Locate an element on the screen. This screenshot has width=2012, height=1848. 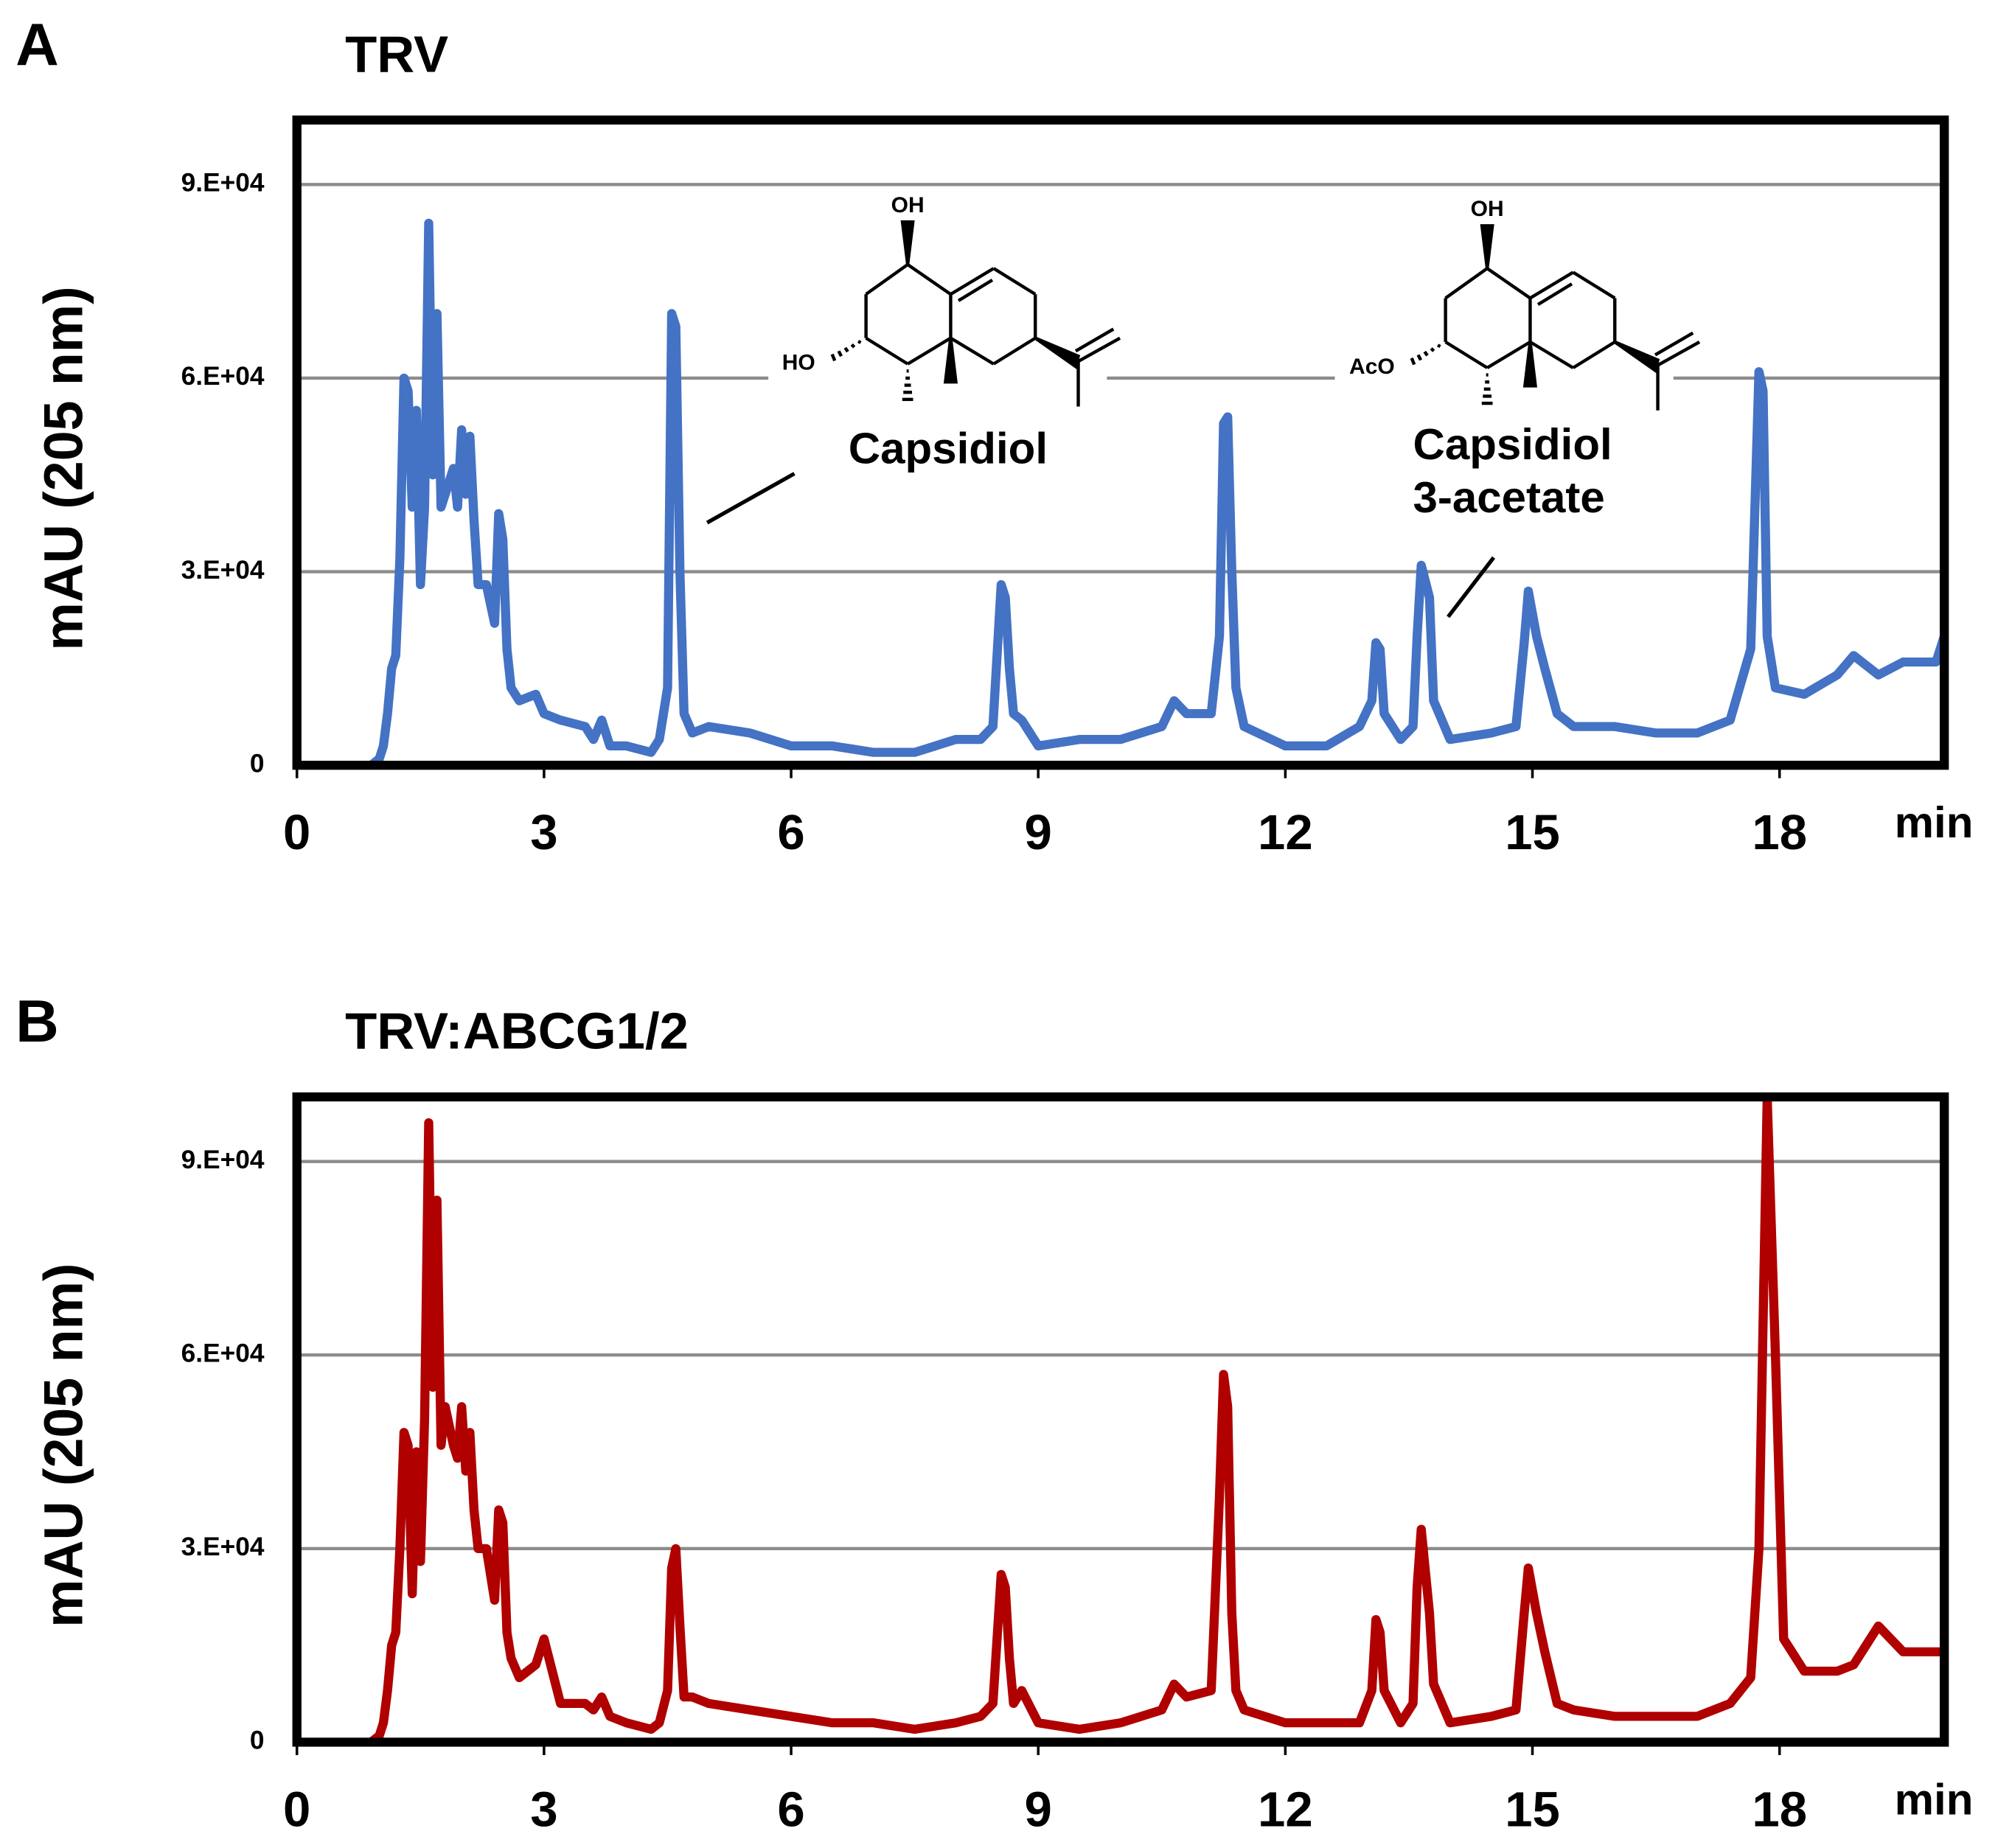
chemical-structure: OH HO is located at coordinates (952, 300).